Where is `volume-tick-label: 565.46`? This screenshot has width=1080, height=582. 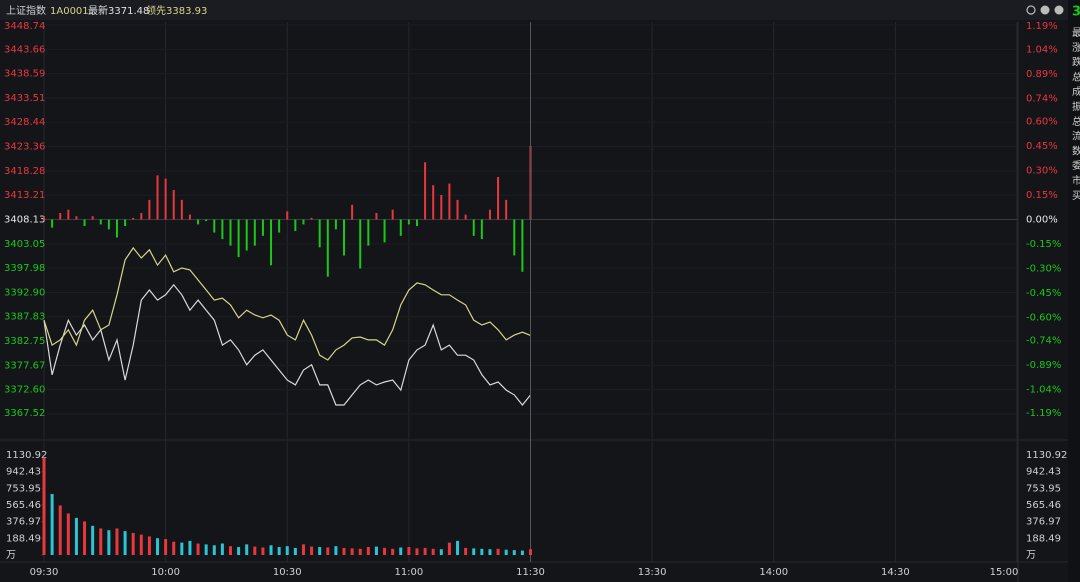
volume-tick-label: 565.46 is located at coordinates (23, 505).